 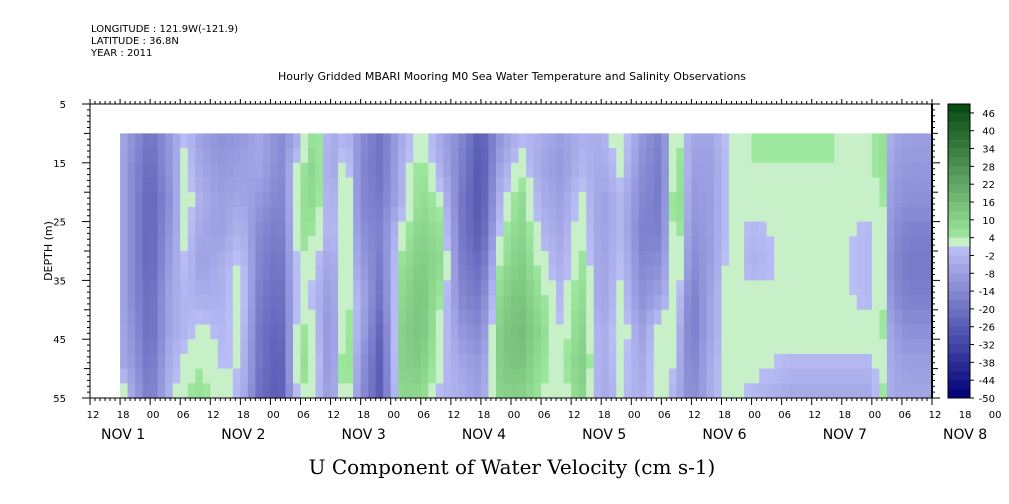 I want to click on year-label: YEAR : 2011, so click(x=122, y=53).